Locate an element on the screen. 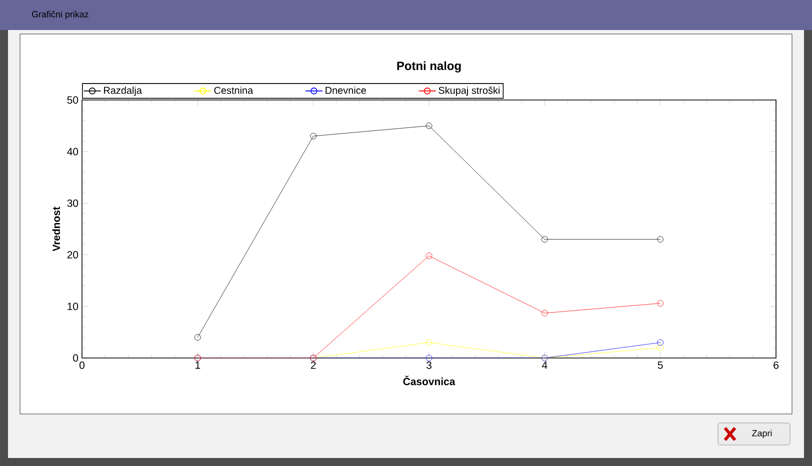  x-tick-label: 5 is located at coordinates (660, 365).